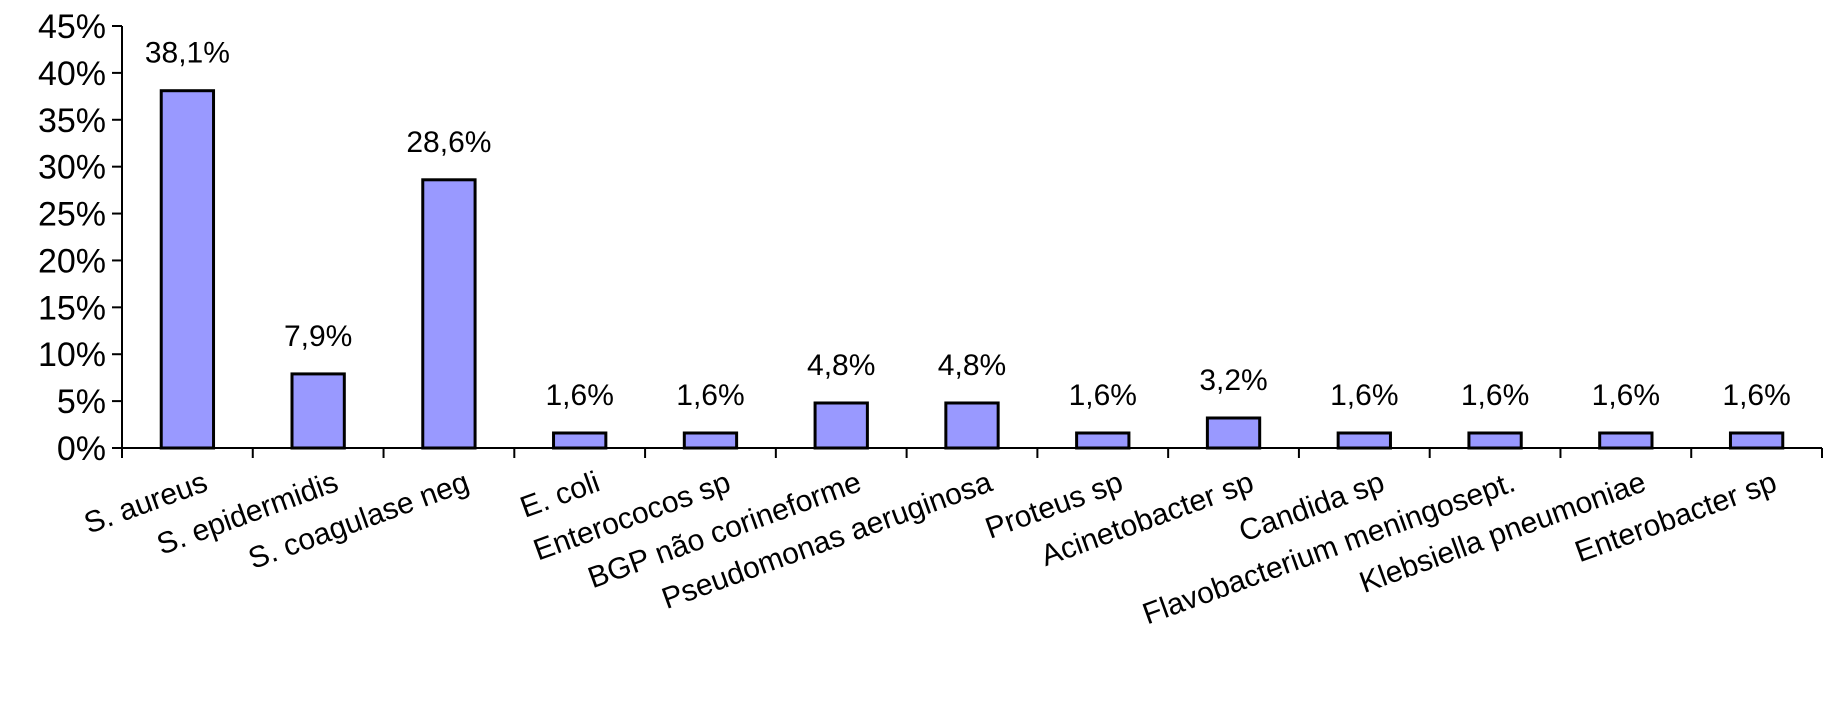  What do you see at coordinates (1233, 380) in the screenshot?
I see `data-label: 3,2%` at bounding box center [1233, 380].